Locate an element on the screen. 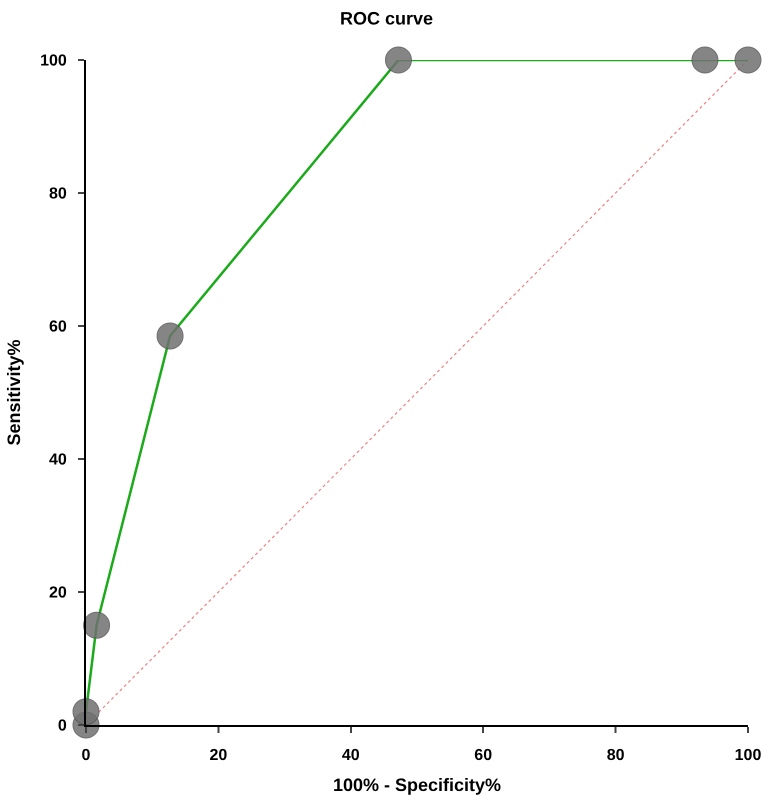 The height and width of the screenshot is (804, 773). y-tick-label: 100 is located at coordinates (53, 61).